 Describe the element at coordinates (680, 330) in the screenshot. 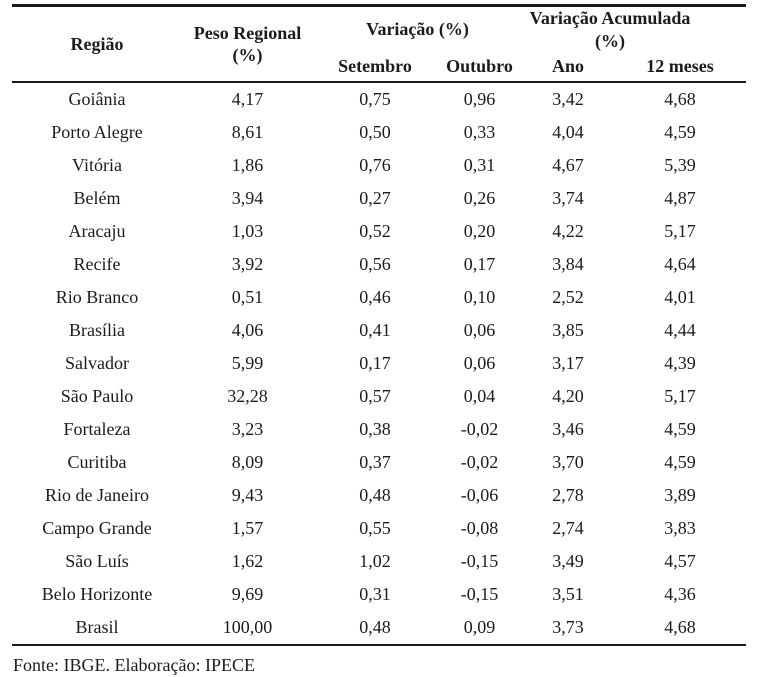

I see `cell: 4,44` at that location.